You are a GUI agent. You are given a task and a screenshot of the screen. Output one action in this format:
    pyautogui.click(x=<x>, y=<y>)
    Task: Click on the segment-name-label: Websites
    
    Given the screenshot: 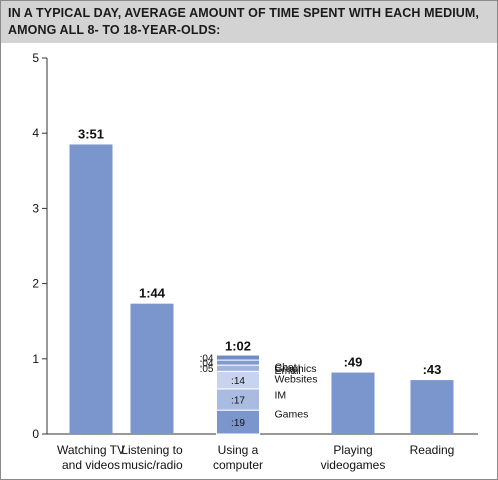 What is the action you would take?
    pyautogui.click(x=296, y=379)
    